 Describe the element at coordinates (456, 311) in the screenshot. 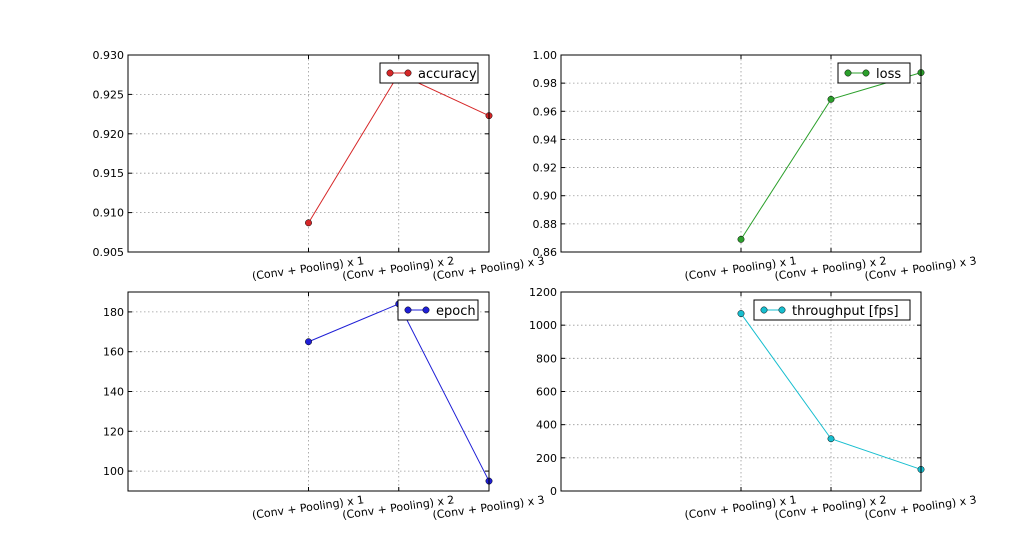

I see `legend-label: epoch` at that location.